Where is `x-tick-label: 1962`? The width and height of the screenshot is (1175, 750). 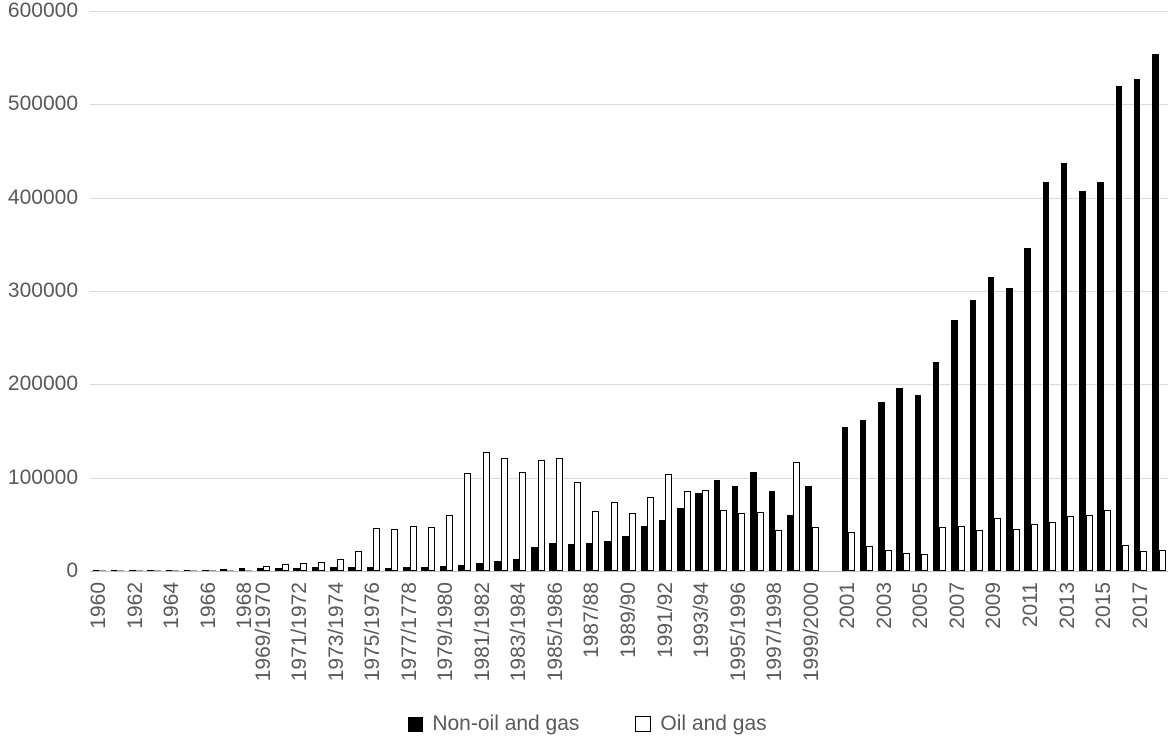 x-tick-label: 1962 is located at coordinates (135, 605).